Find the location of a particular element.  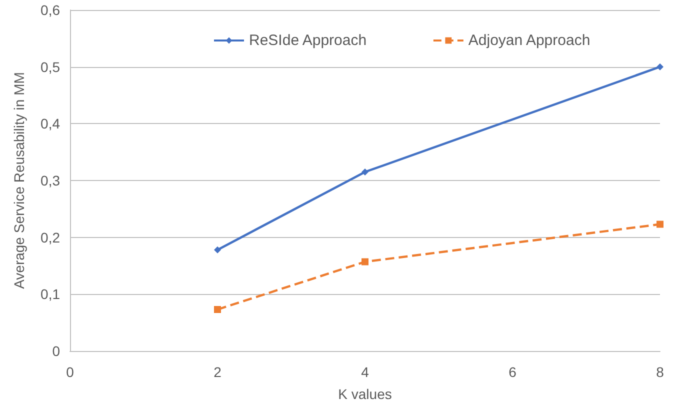

x-tick-label: 8 is located at coordinates (660, 372).